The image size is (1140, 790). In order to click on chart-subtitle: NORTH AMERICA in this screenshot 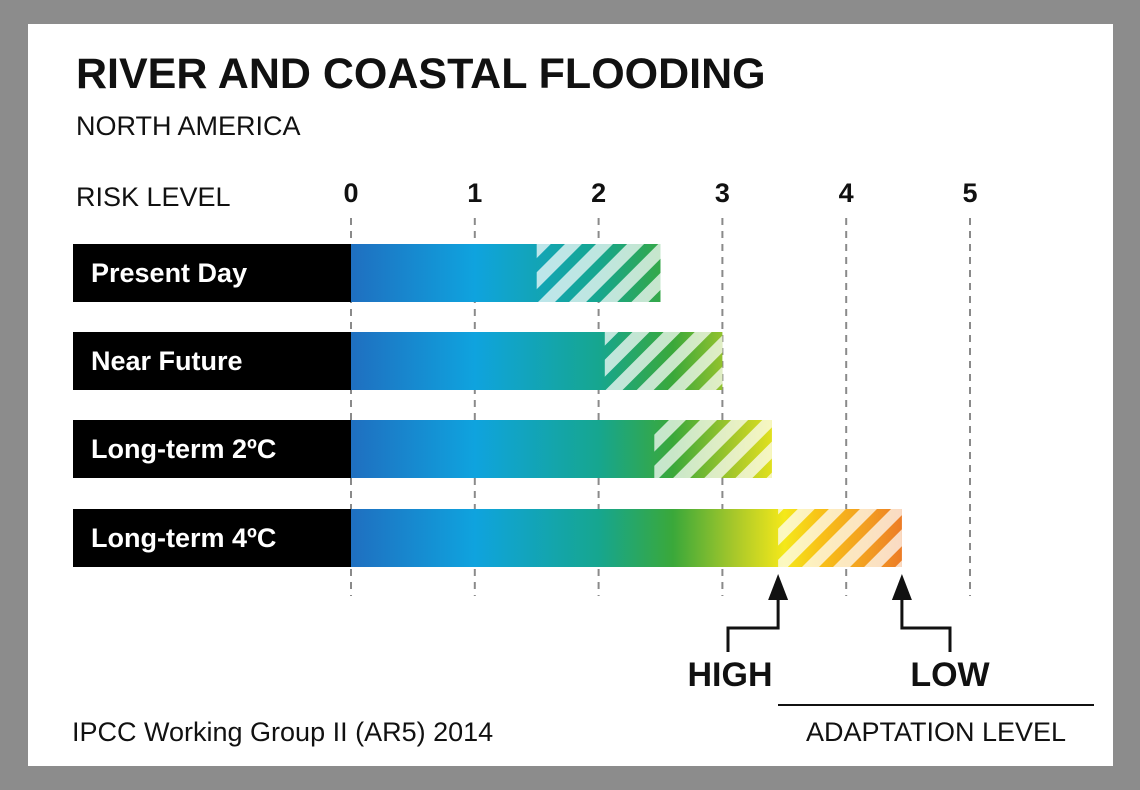, I will do `click(188, 126)`.